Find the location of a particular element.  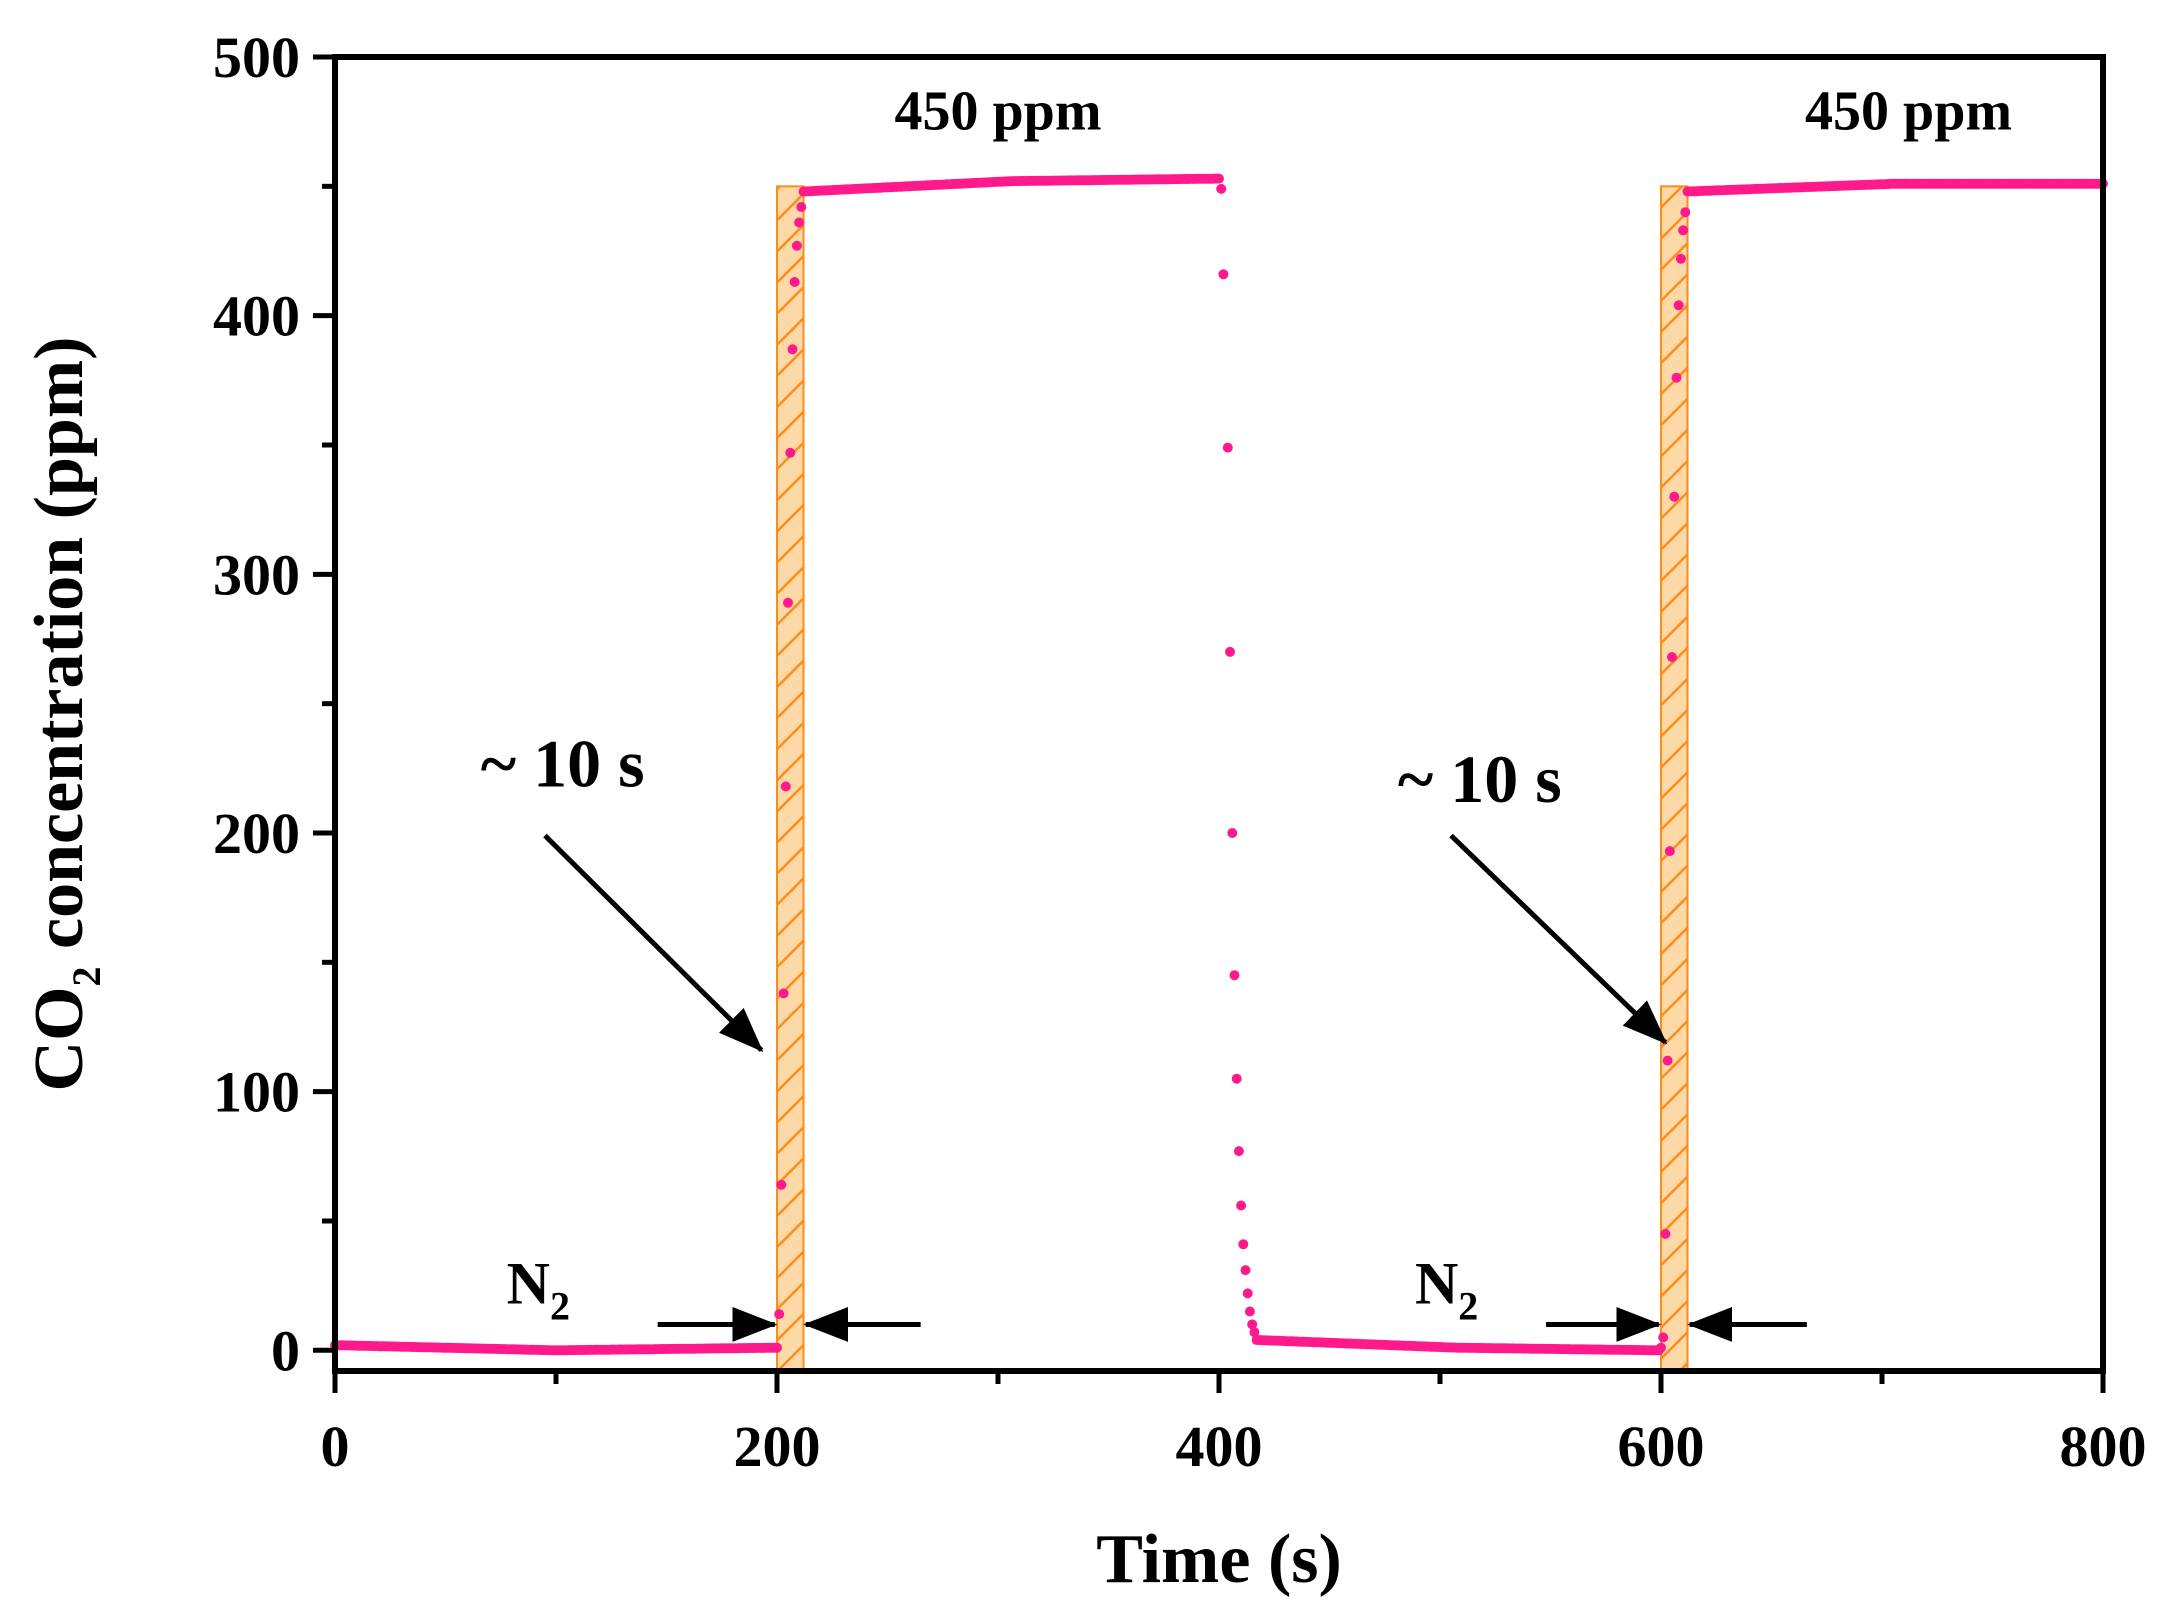

y-axis-label: CO2 concentration (ppm) is located at coordinates (65, 714).